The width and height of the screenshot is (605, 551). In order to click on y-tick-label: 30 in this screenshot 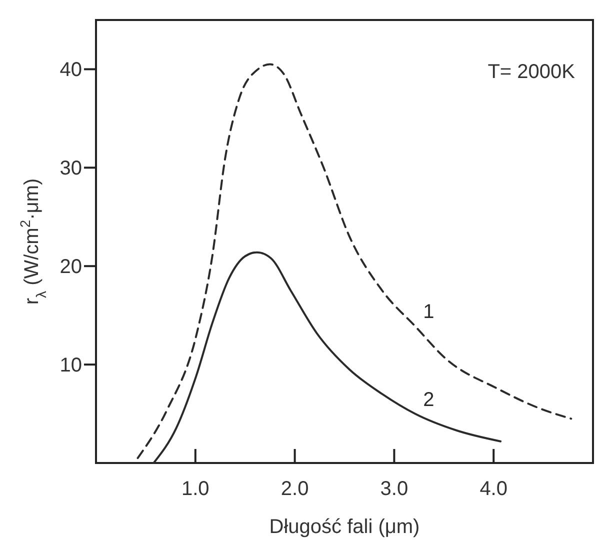, I will do `click(71, 169)`.